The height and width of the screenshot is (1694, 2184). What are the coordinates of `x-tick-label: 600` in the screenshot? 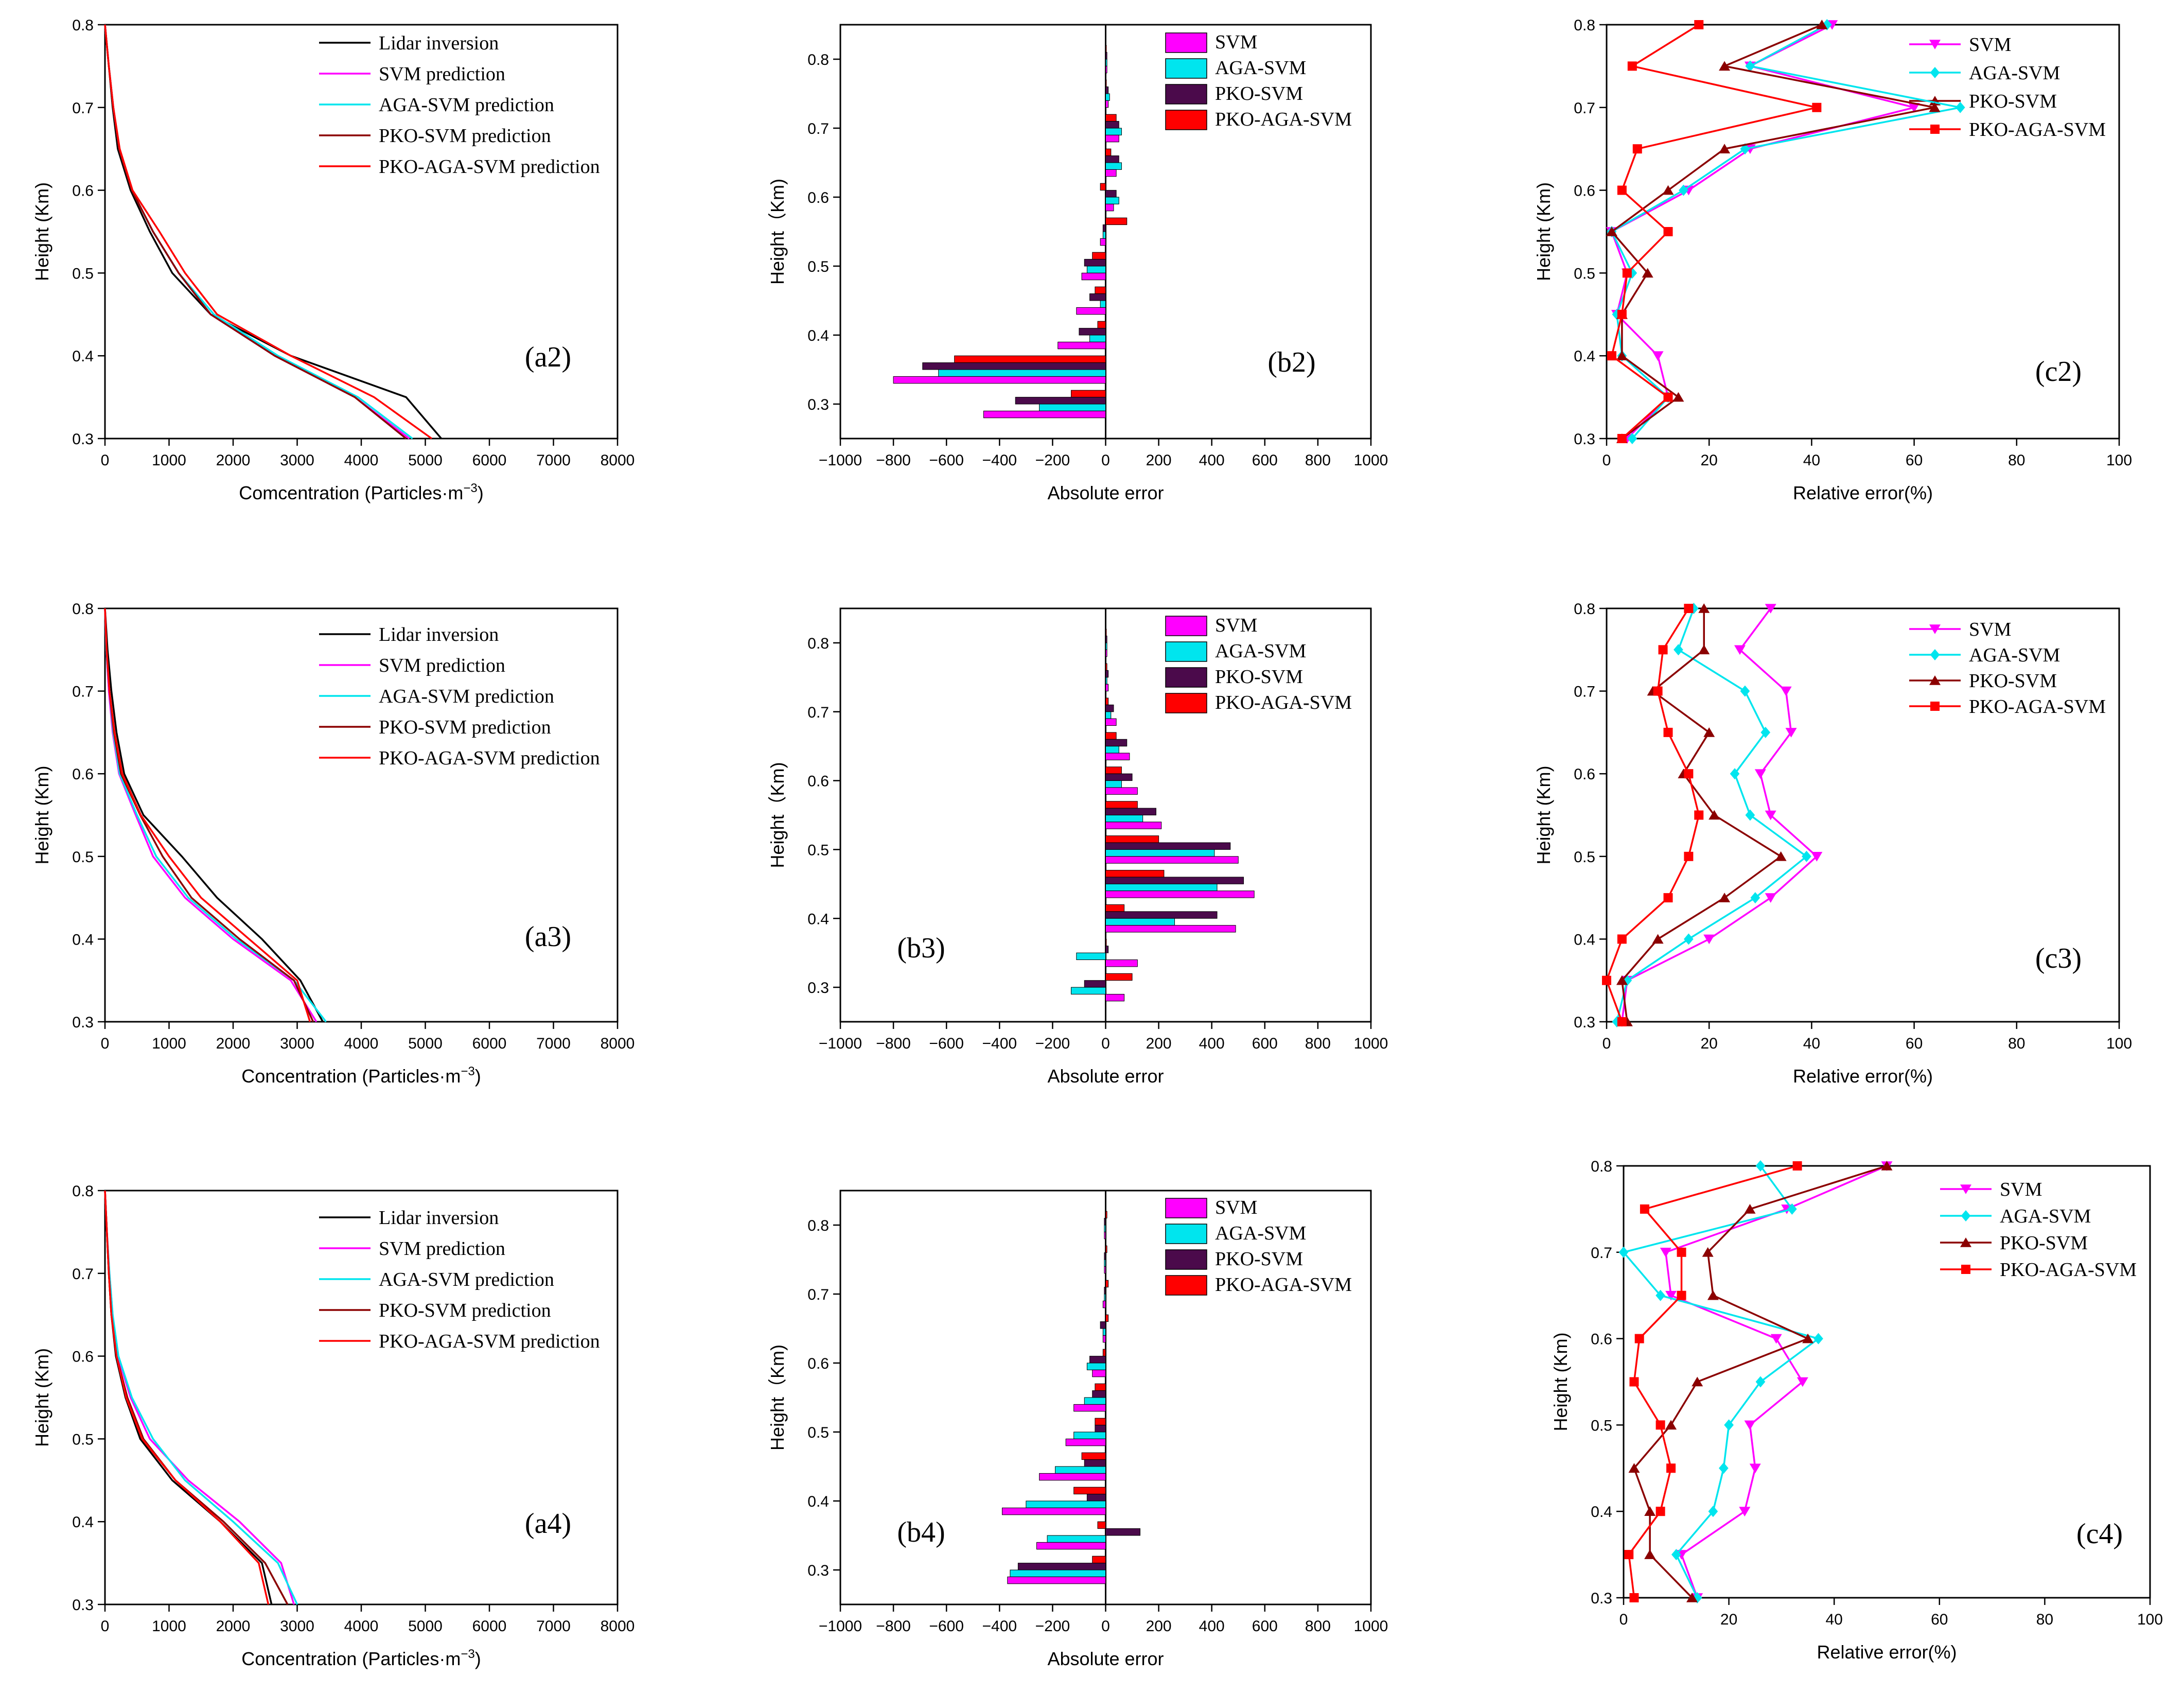 It's located at (1265, 460).